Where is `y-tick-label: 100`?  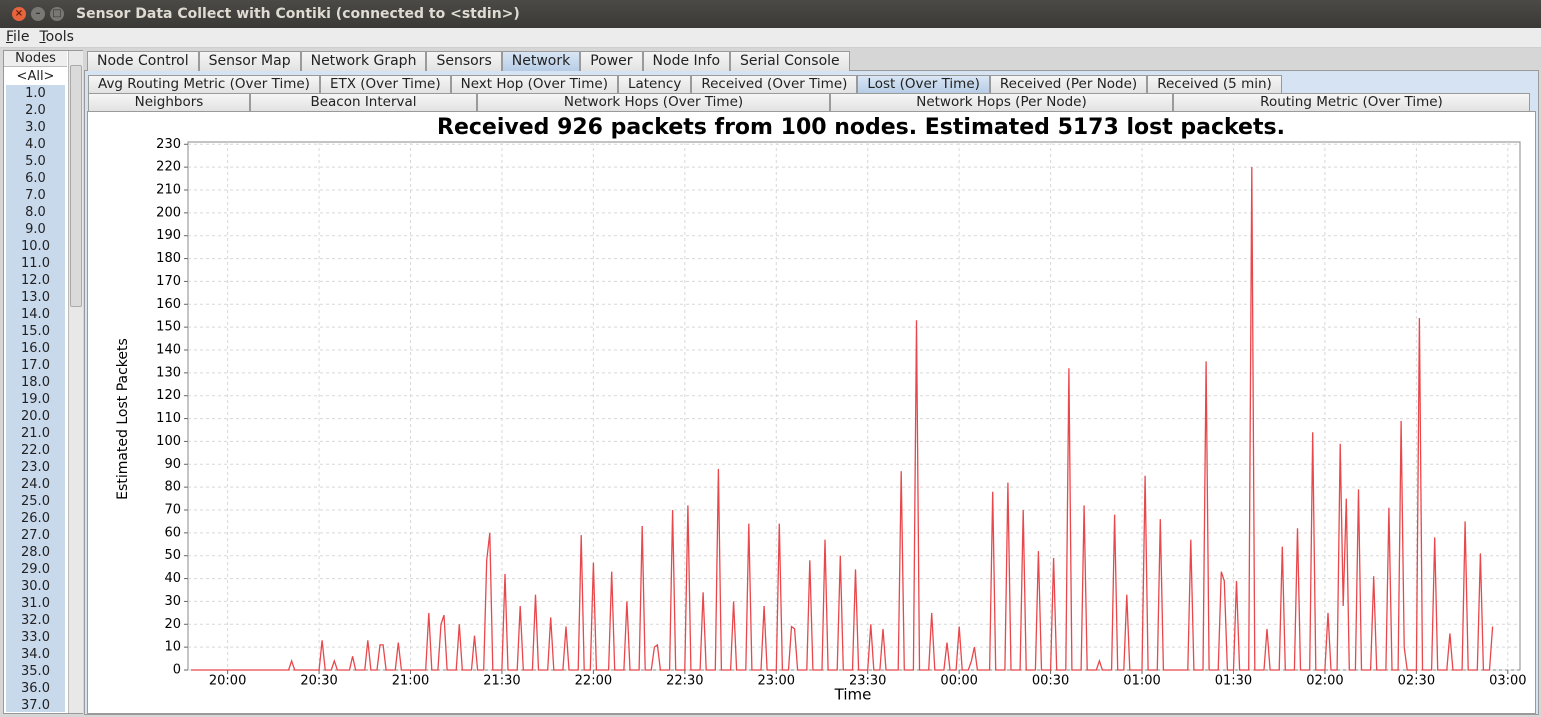
y-tick-label: 100 is located at coordinates (168, 441).